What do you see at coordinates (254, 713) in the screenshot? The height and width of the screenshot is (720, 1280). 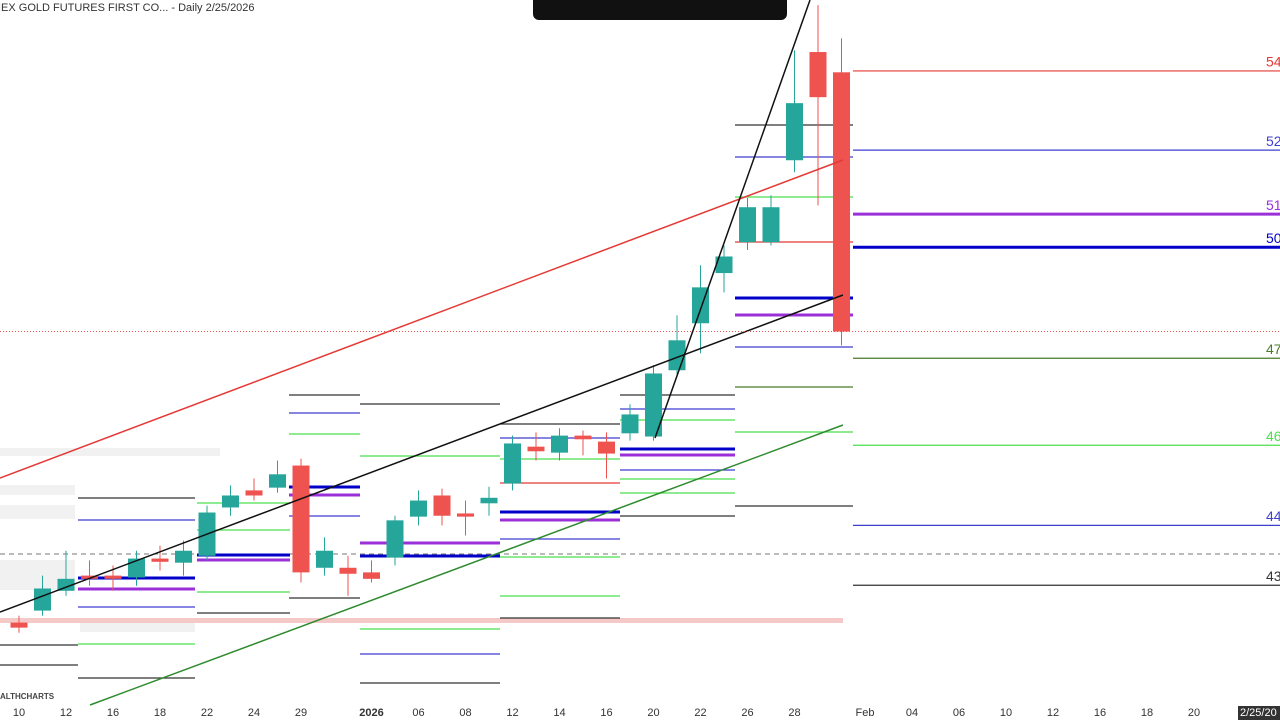 I see `x-tick-label: 24` at bounding box center [254, 713].